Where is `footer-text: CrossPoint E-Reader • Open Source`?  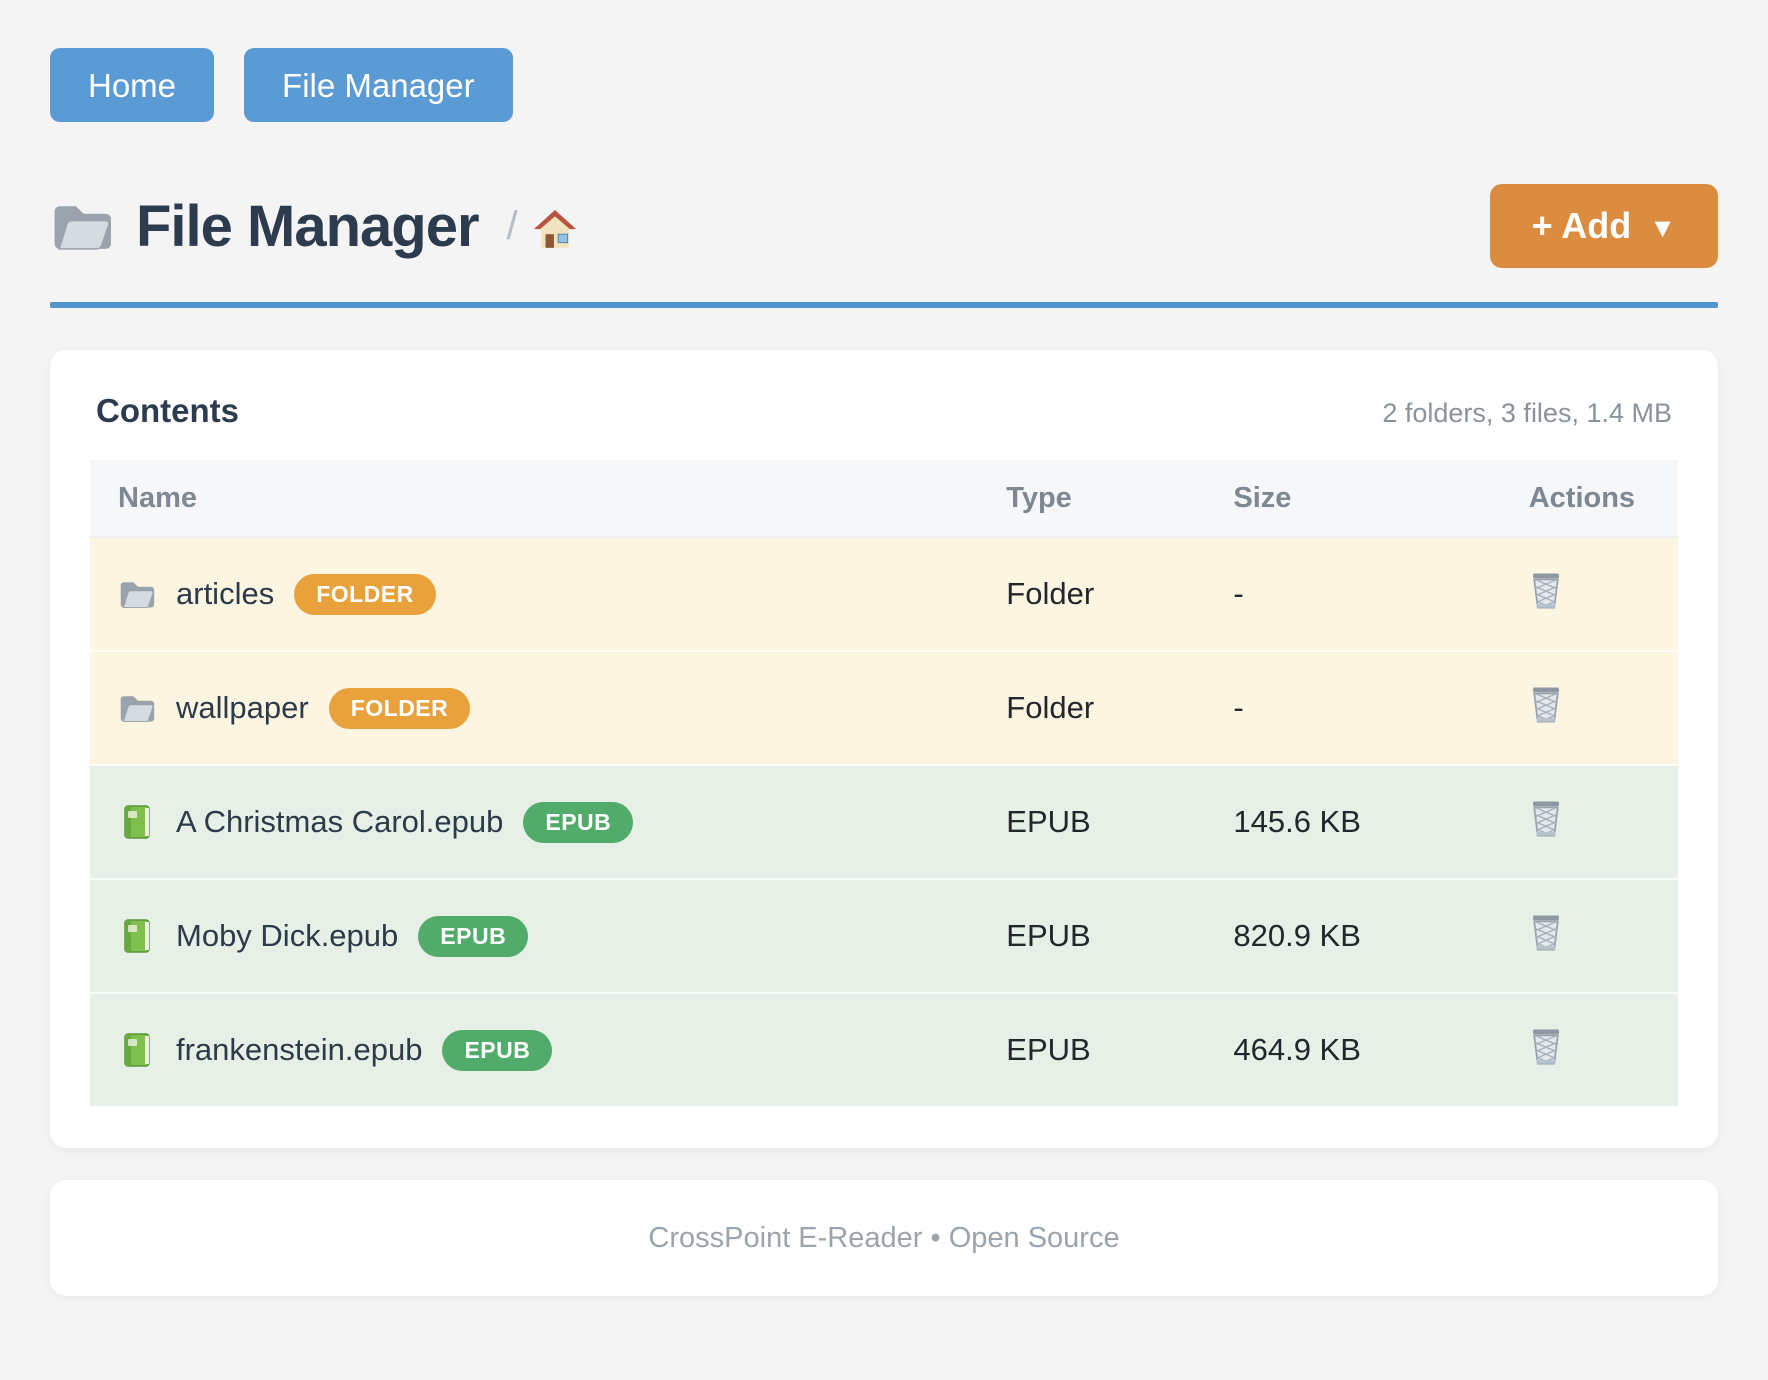
footer-text: CrossPoint E-Reader • Open Source is located at coordinates (884, 1237).